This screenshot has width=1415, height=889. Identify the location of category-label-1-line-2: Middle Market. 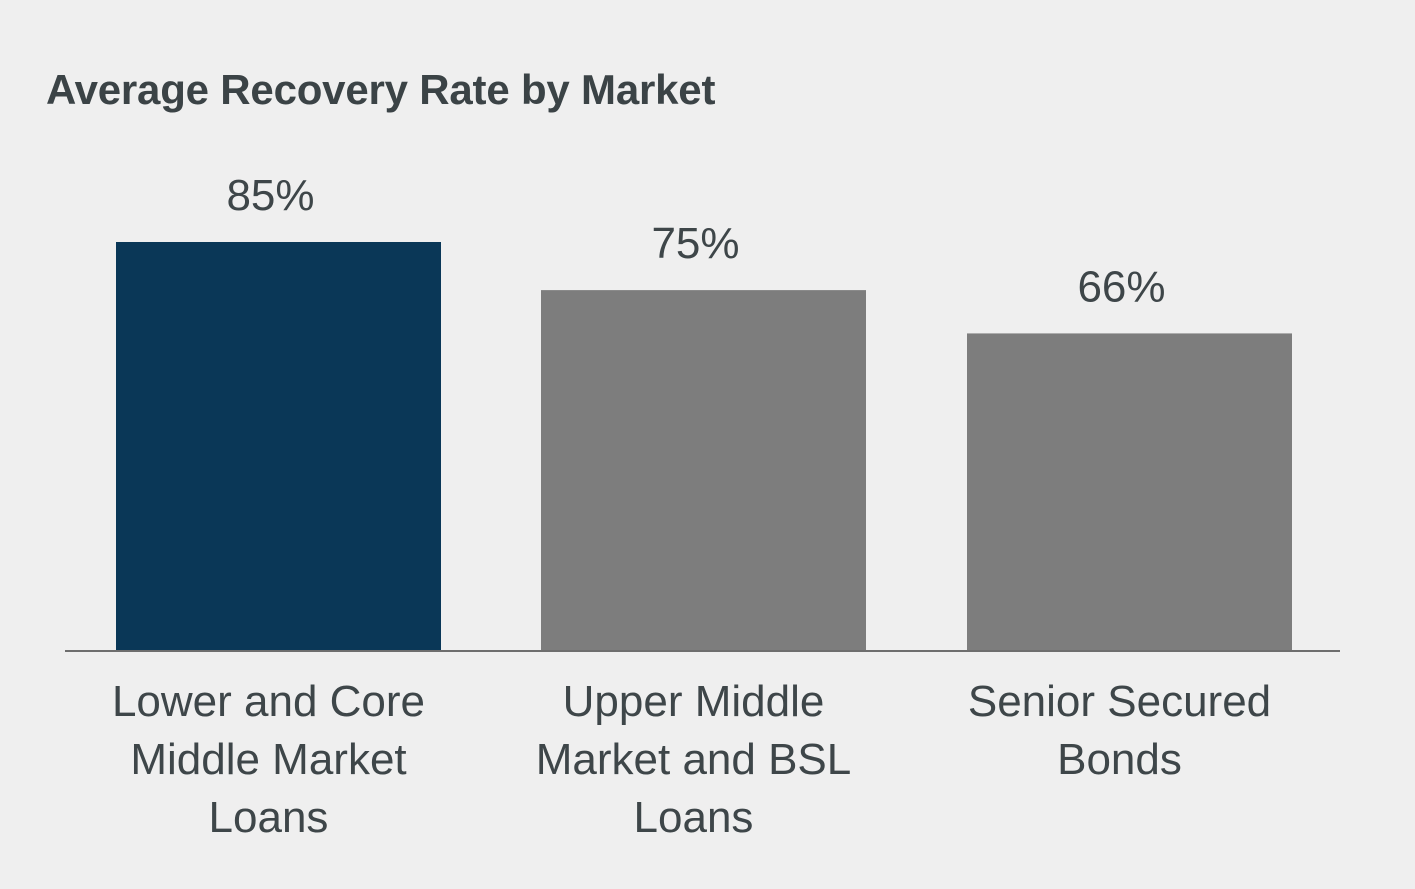
(268, 759).